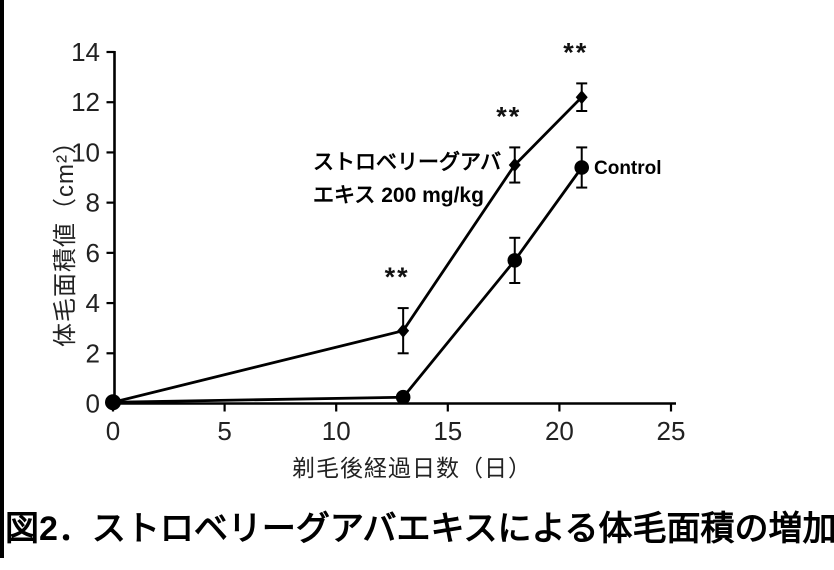 The width and height of the screenshot is (834, 570). What do you see at coordinates (93, 353) in the screenshot?
I see `y-tick-label: 2` at bounding box center [93, 353].